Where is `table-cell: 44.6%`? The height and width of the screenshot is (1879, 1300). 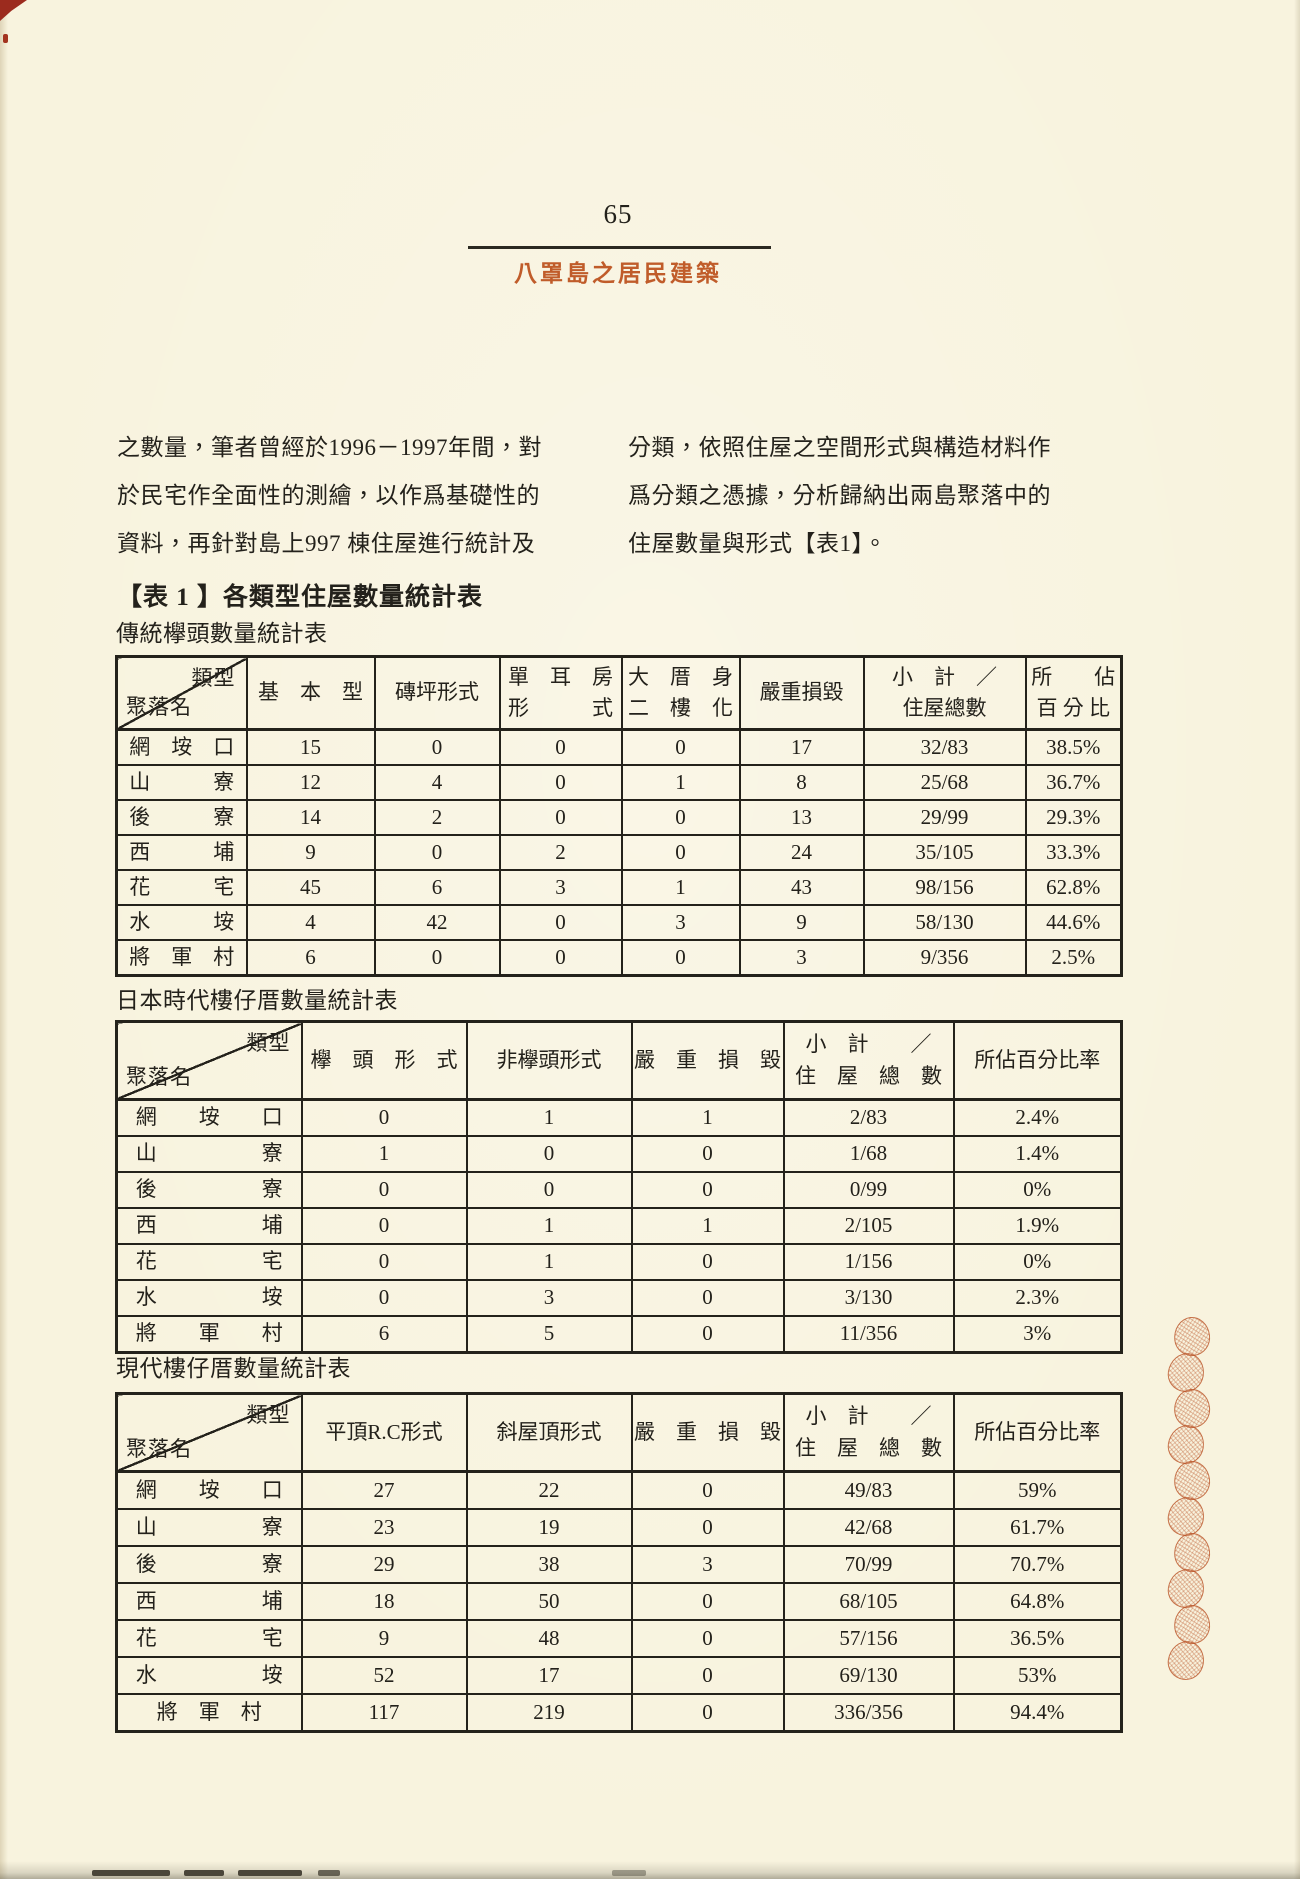 table-cell: 44.6% is located at coordinates (1073, 922).